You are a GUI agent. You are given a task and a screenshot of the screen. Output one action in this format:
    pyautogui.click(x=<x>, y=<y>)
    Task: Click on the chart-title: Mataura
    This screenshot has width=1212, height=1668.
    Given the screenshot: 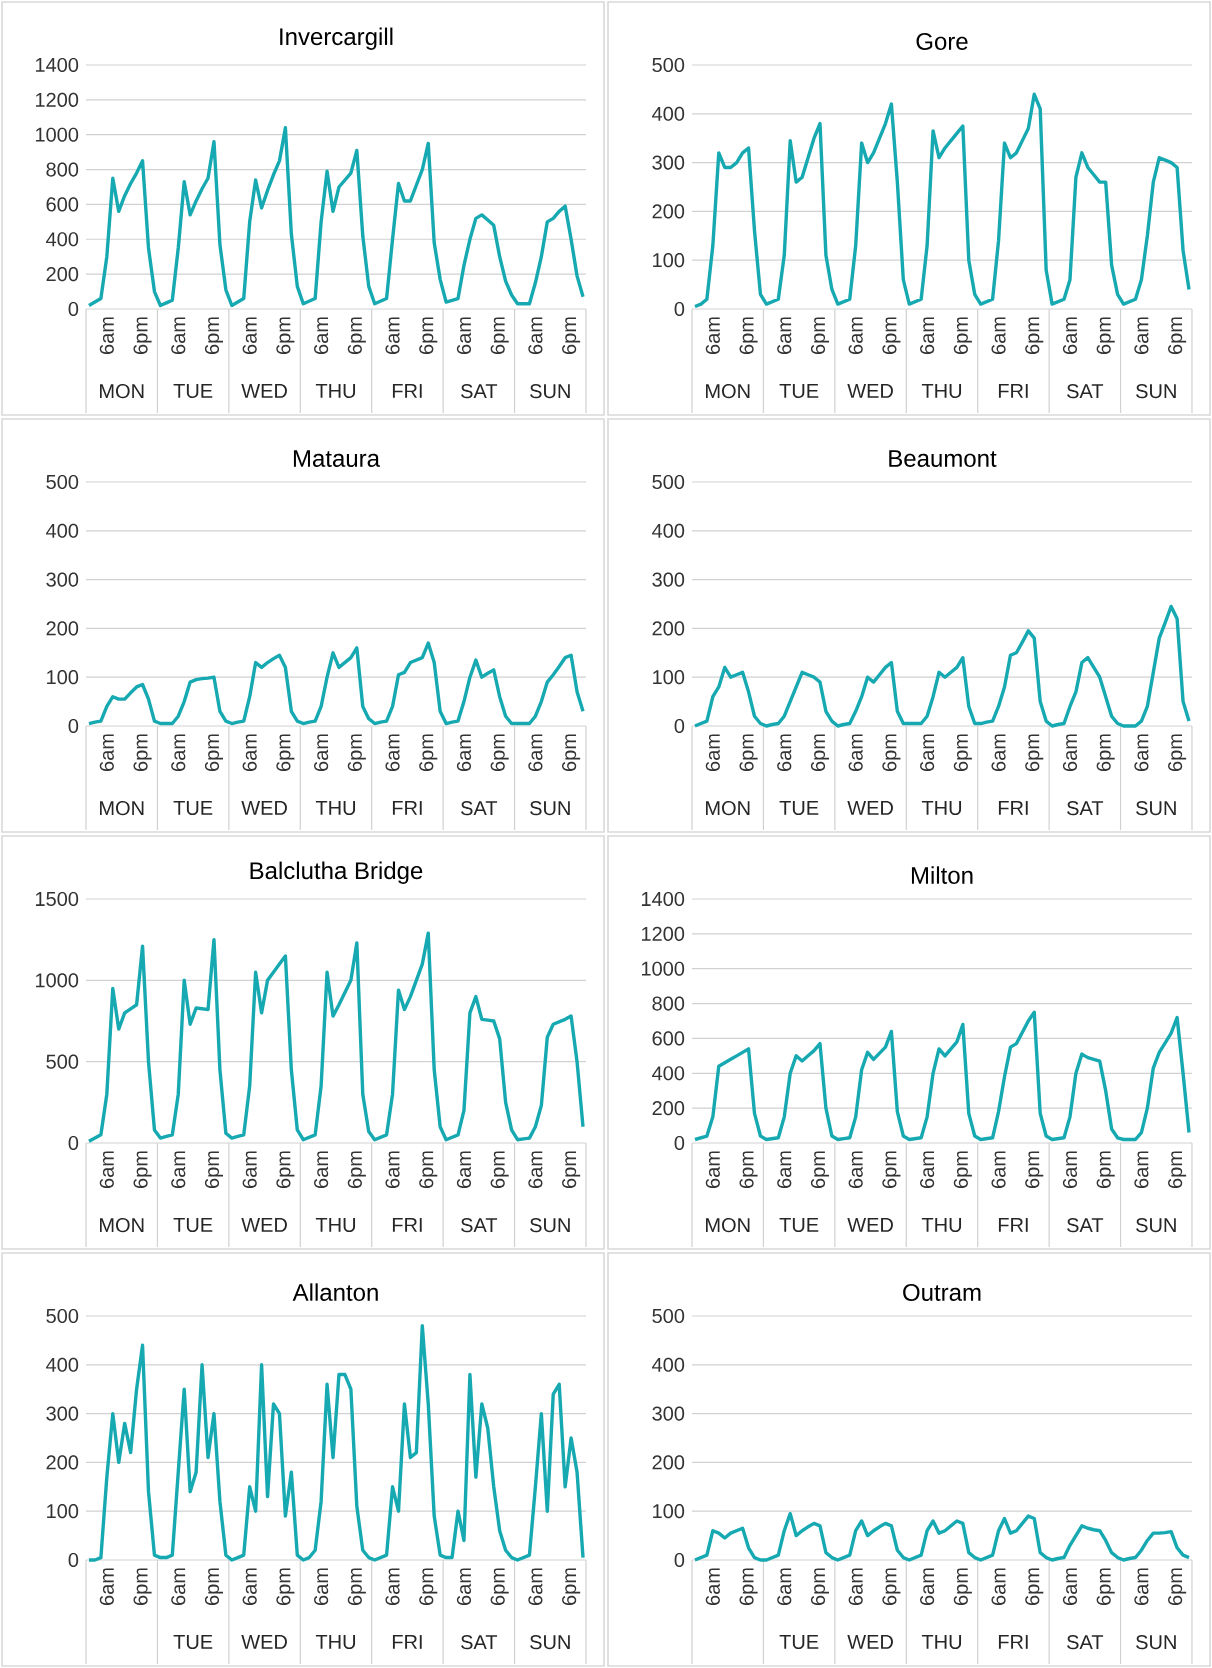 What is the action you would take?
    pyautogui.click(x=336, y=458)
    